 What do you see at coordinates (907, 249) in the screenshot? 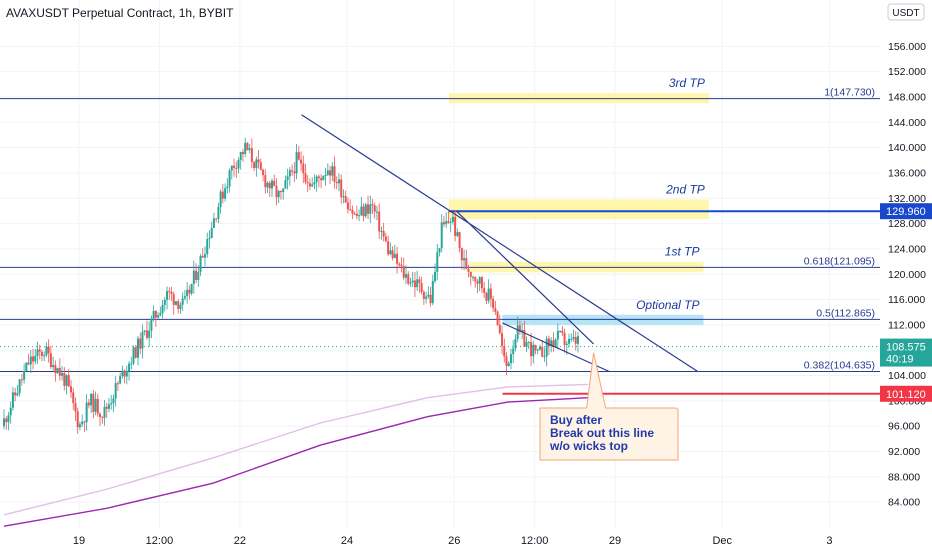
I see `price-tick-label: 124.000` at bounding box center [907, 249].